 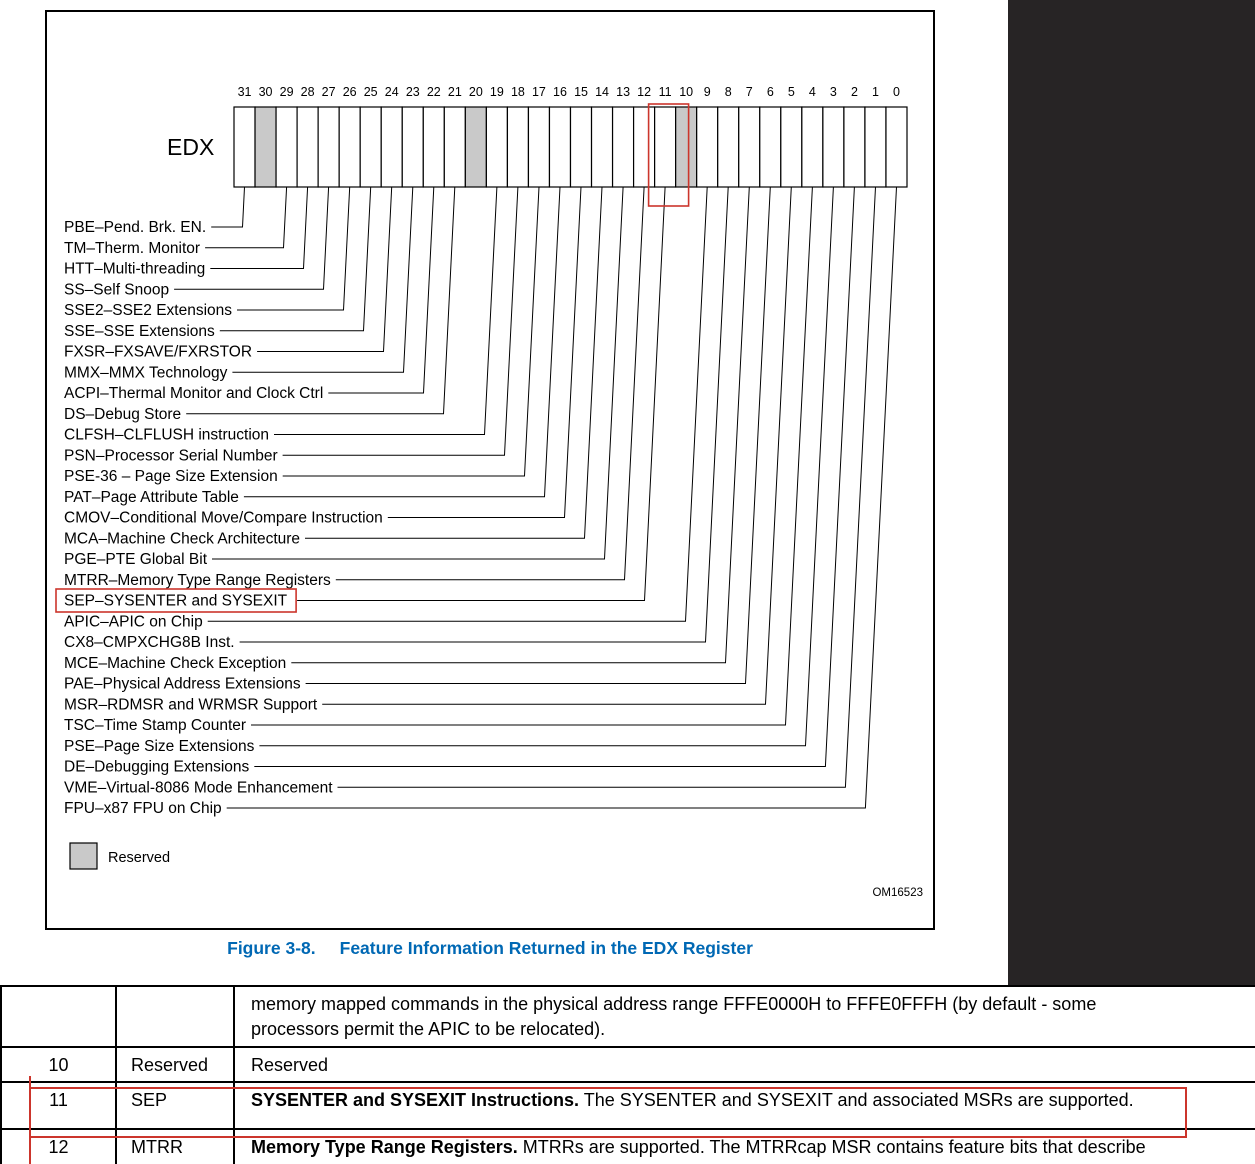 I want to click on bit-number-5: 5, so click(x=791, y=92).